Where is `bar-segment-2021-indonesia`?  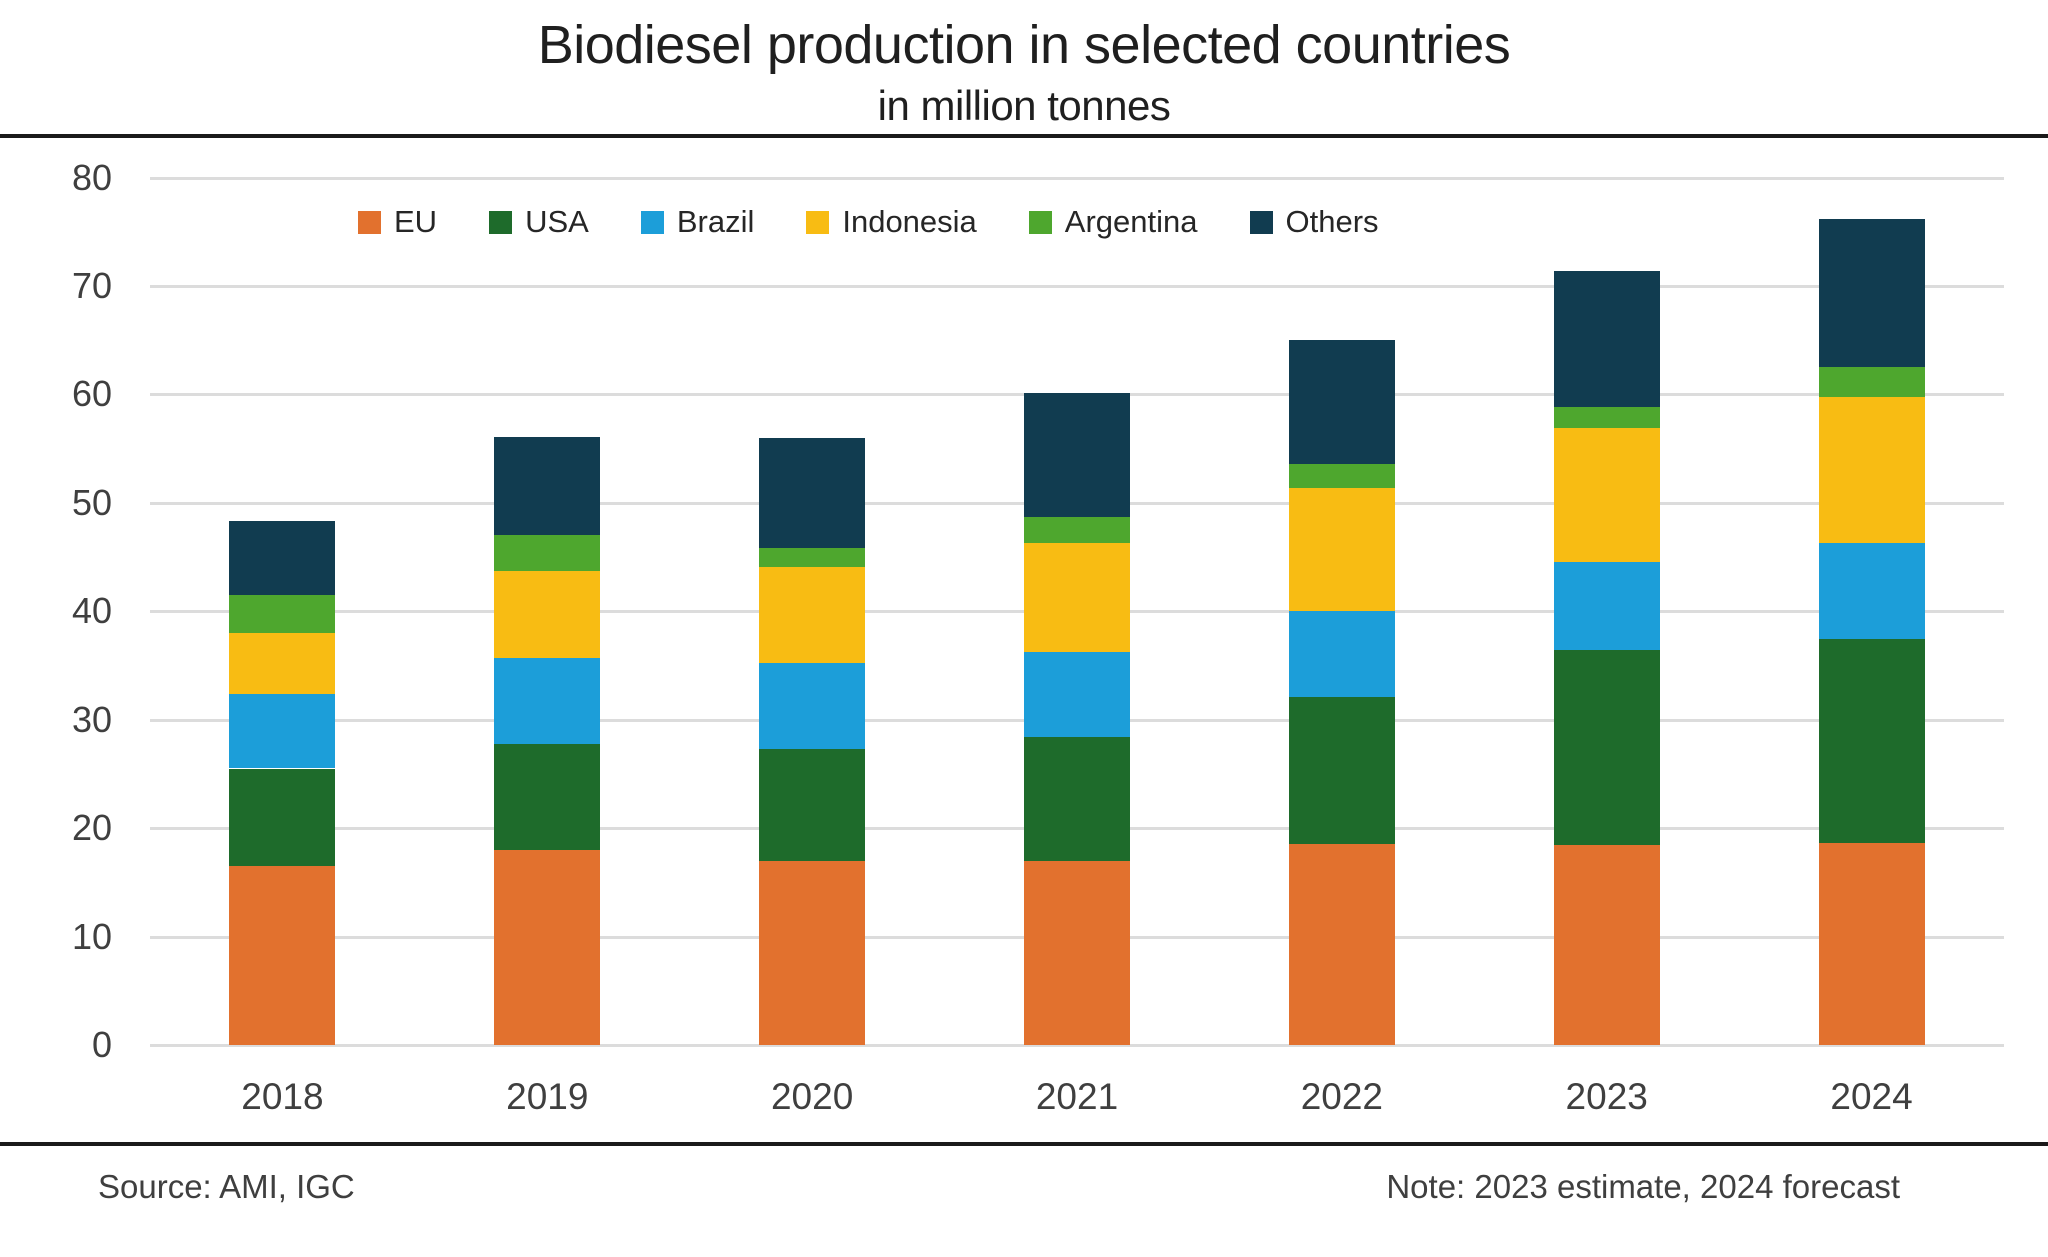
bar-segment-2021-indonesia is located at coordinates (1077, 597).